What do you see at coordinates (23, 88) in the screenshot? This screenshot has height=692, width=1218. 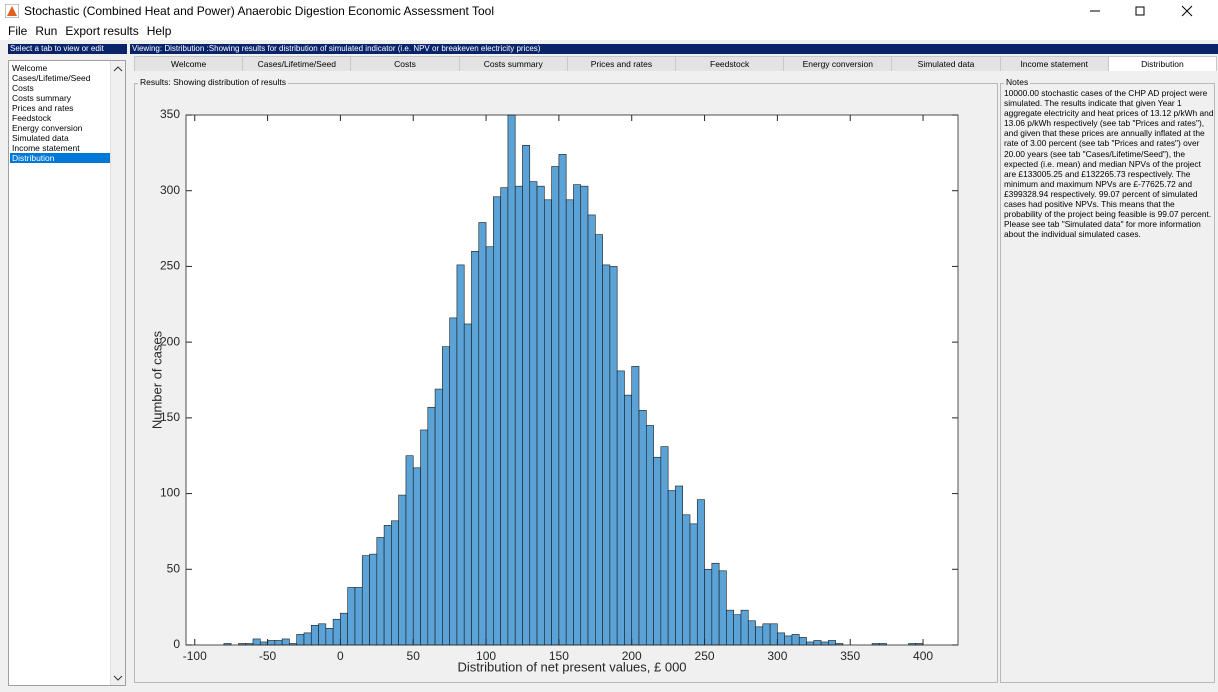 I see `tab-list-item: Costs` at bounding box center [23, 88].